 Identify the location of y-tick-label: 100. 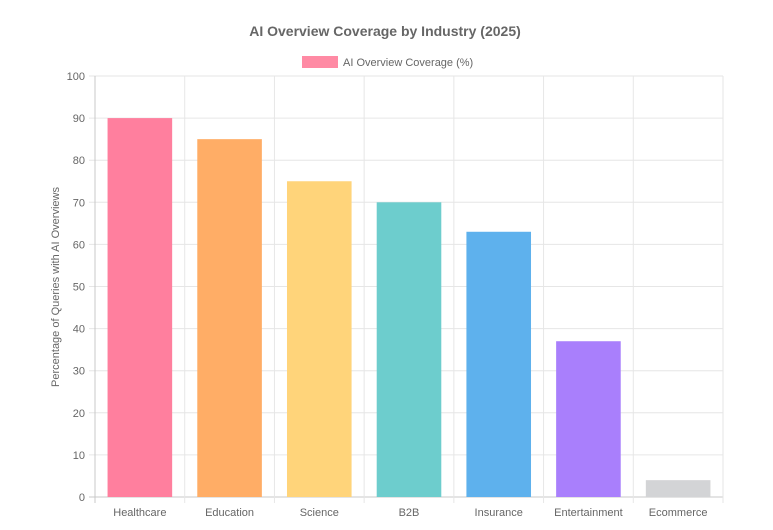
(76, 77).